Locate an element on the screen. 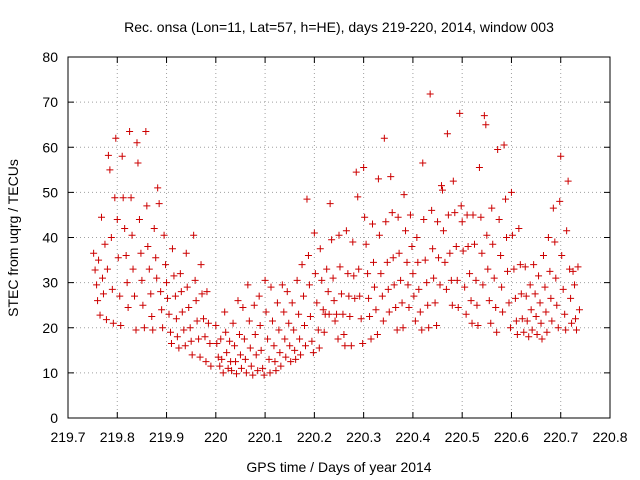 Image resolution: width=640 pixels, height=480 pixels. y-axis-label: STEC from uqrg / TECUs is located at coordinates (13, 238).